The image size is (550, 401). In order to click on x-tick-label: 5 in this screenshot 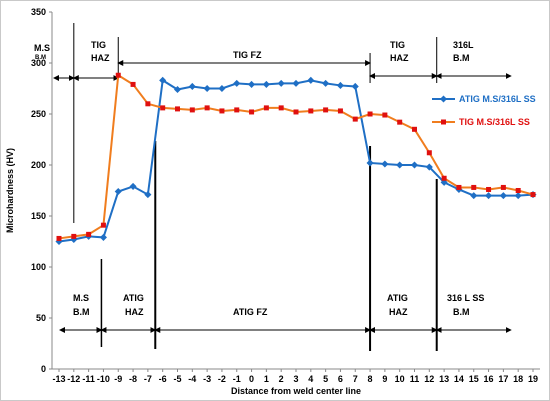, I will do `click(325, 379)`.